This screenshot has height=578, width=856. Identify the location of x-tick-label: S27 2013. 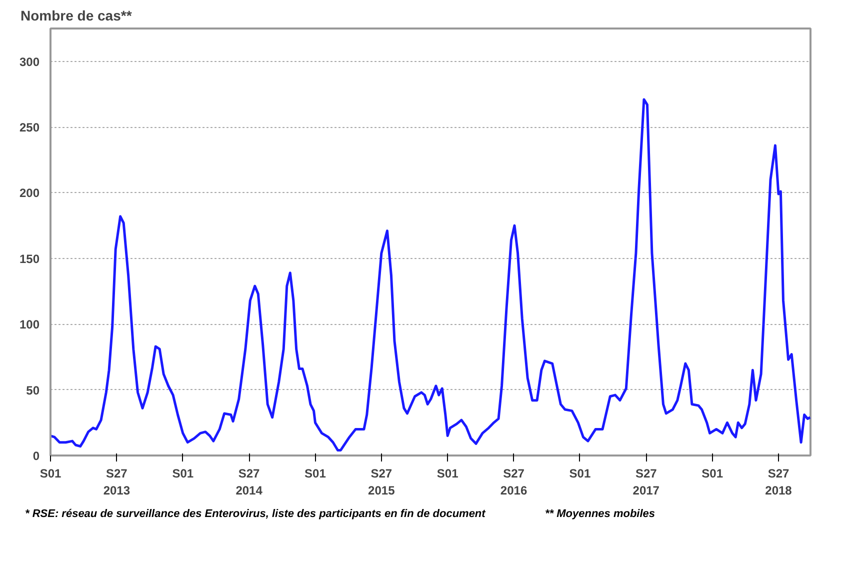
(116, 482).